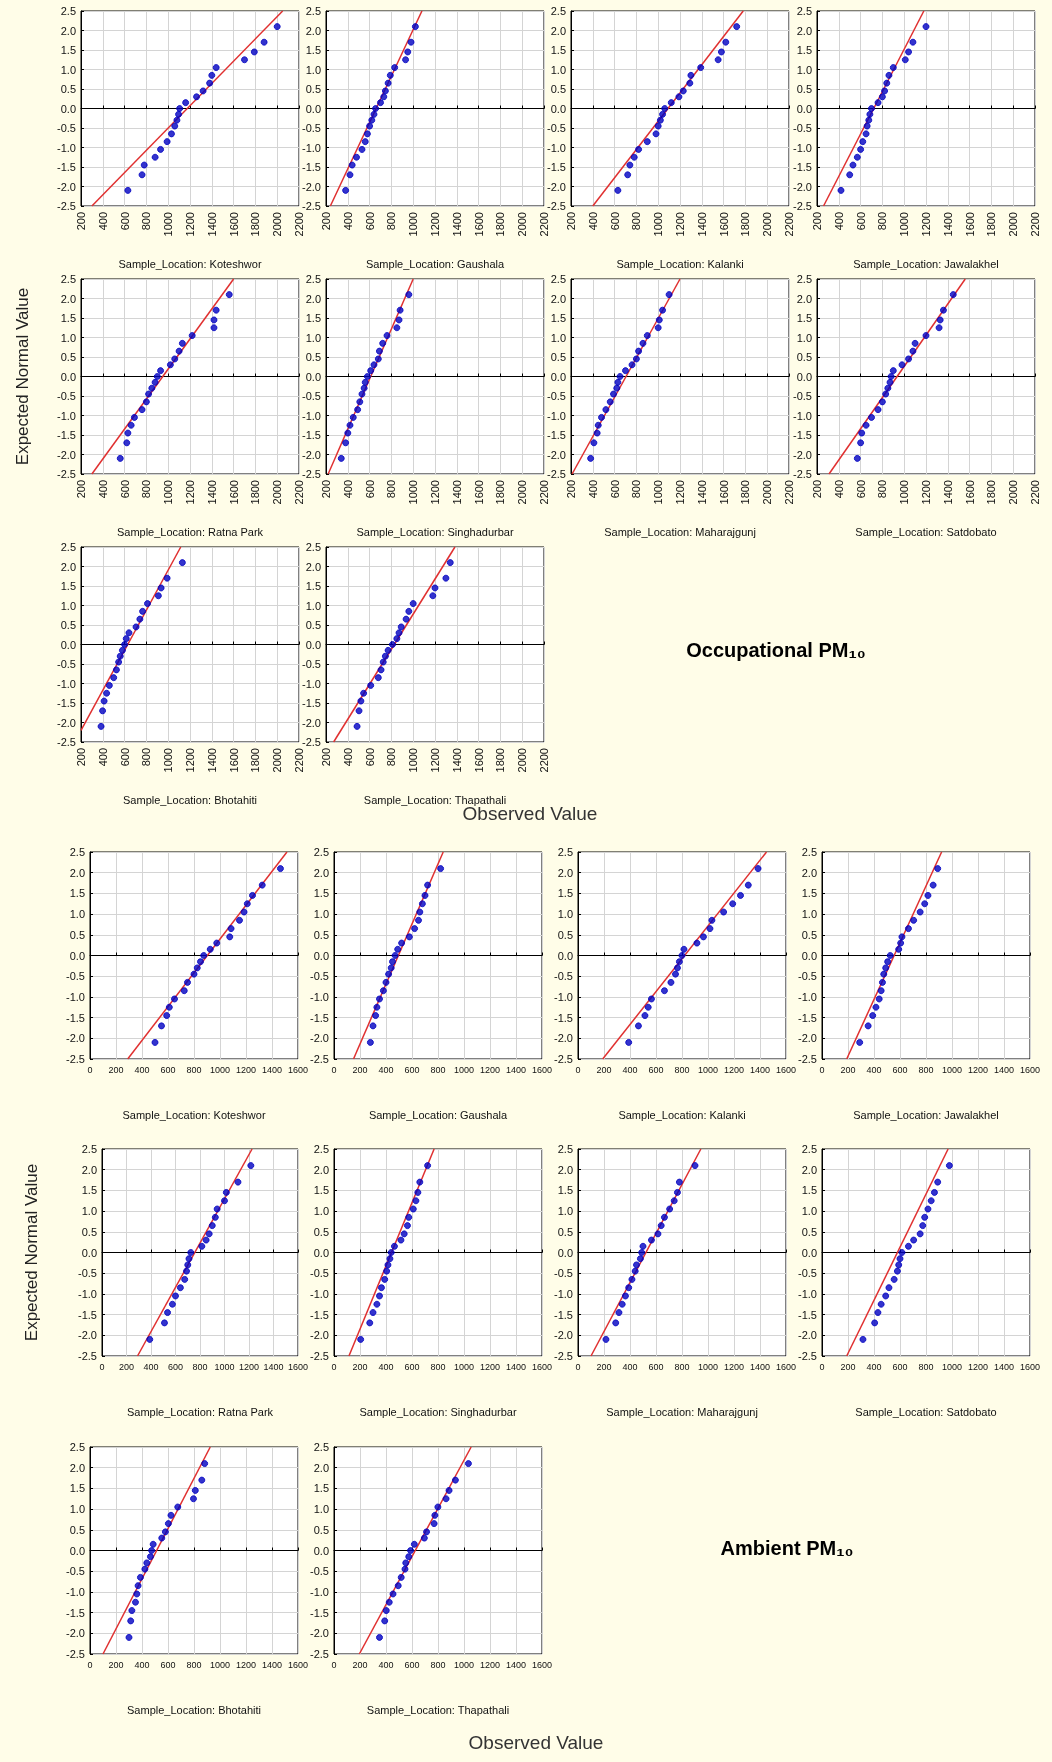 The image size is (1052, 1762). What do you see at coordinates (435, 263) in the screenshot?
I see `x-axis-title: Sample_Location: Gaushala` at bounding box center [435, 263].